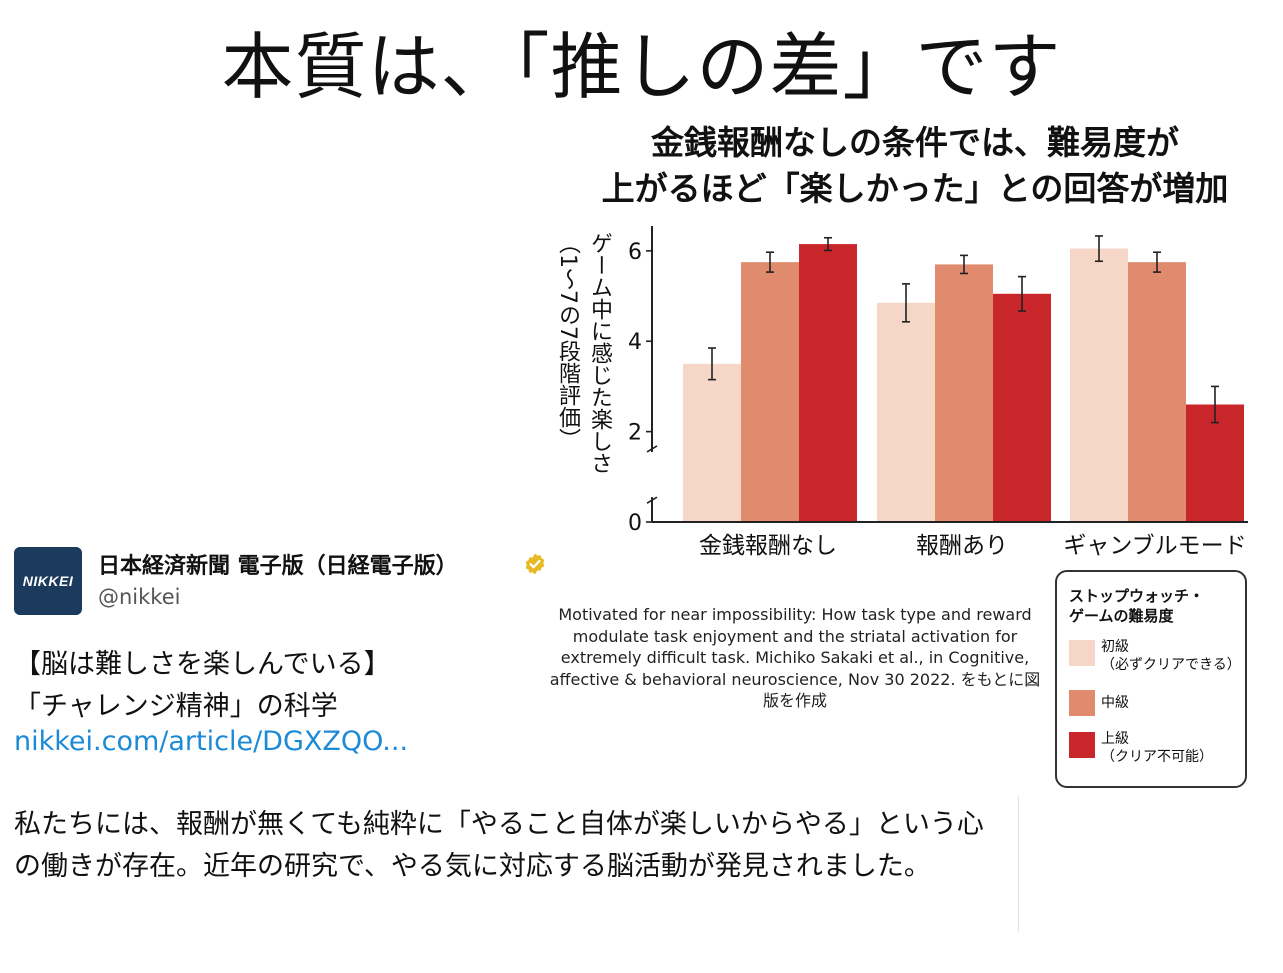  Describe the element at coordinates (1115, 647) in the screenshot. I see `legend-label-beginner: 初級` at that location.